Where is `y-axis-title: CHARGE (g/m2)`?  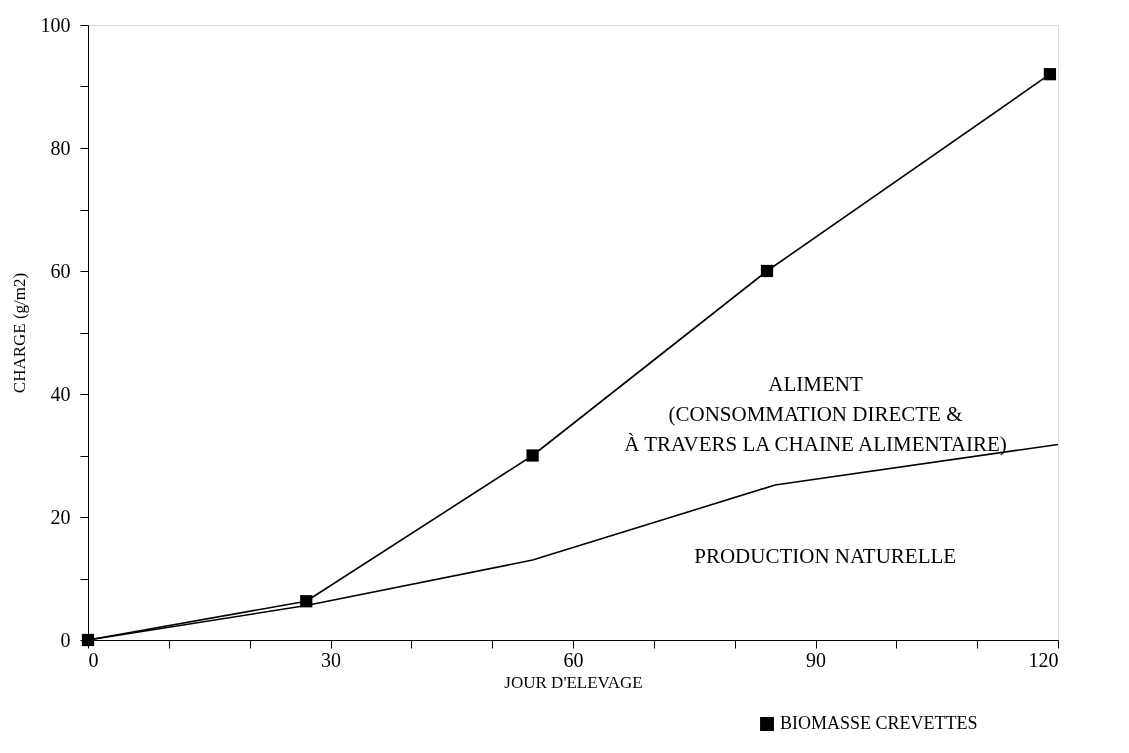 y-axis-title: CHARGE (g/m2) is located at coordinates (19, 333).